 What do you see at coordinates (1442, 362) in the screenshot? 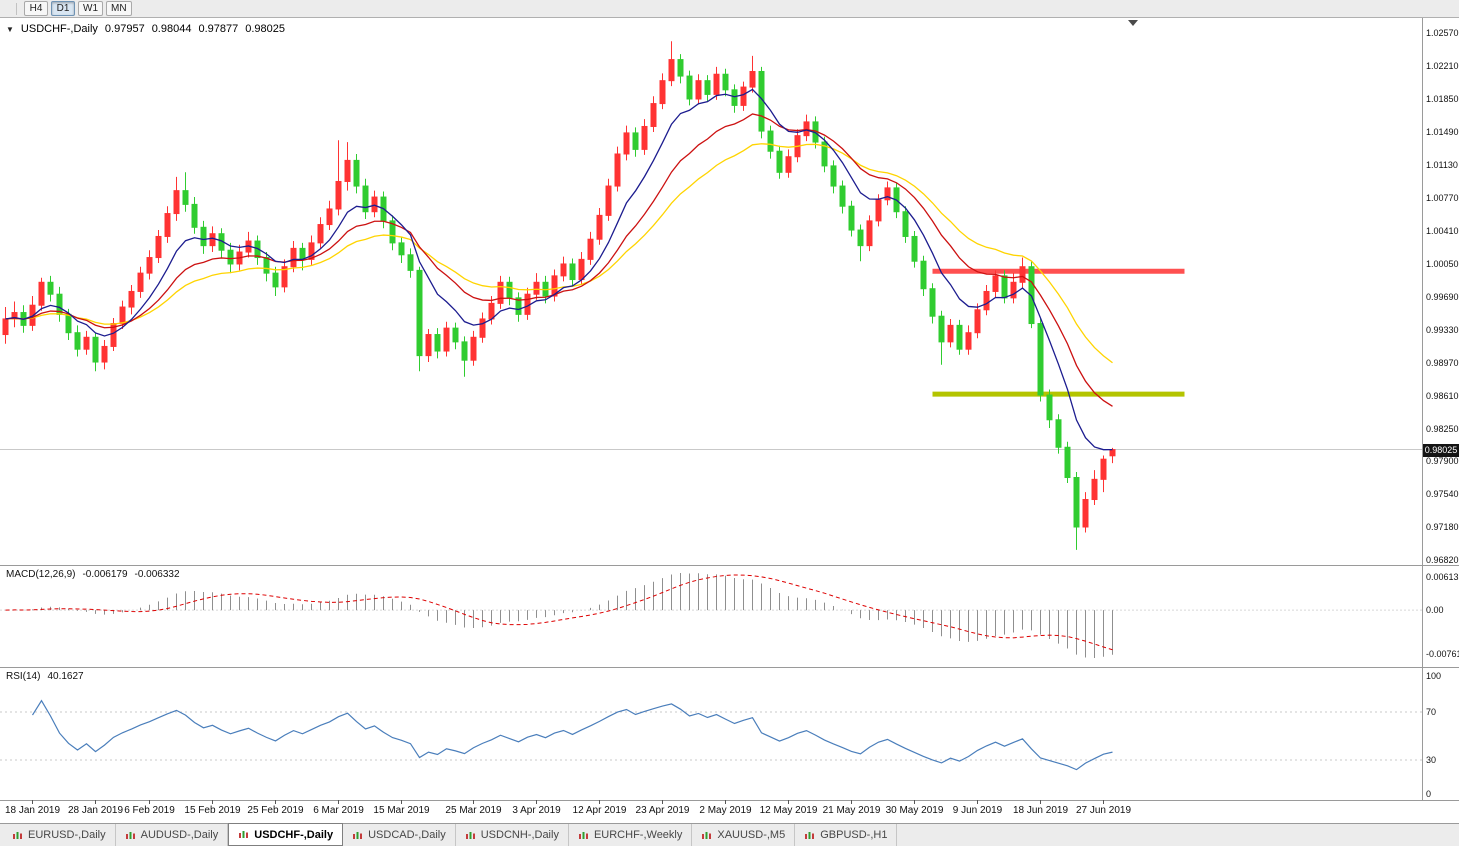
I see `price-axis-label: 0.98970` at bounding box center [1442, 362].